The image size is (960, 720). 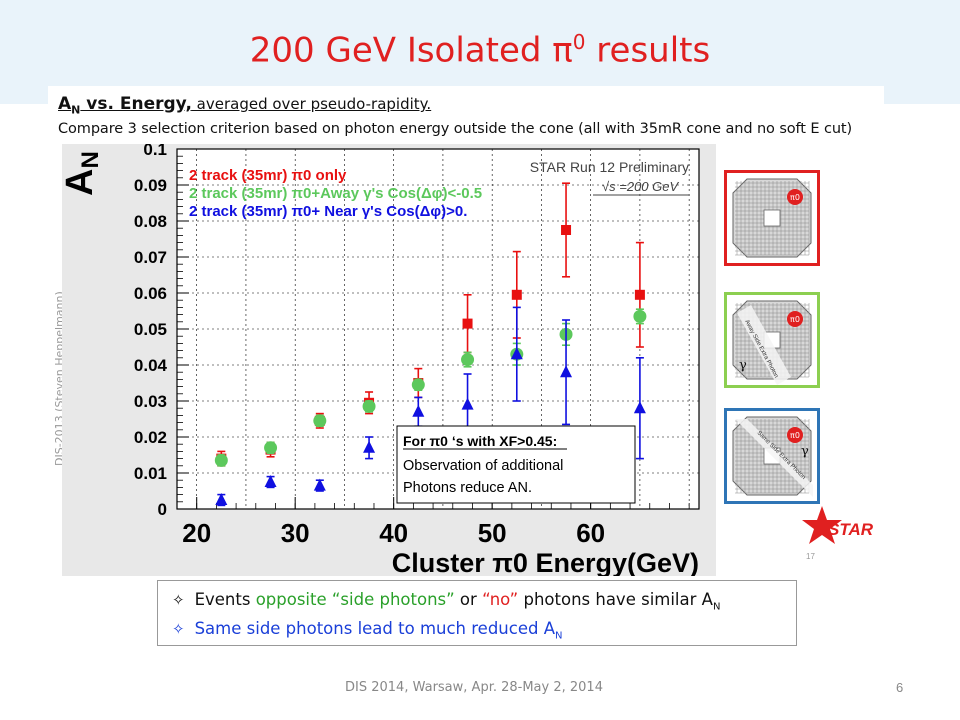 What do you see at coordinates (150, 257) in the screenshot?
I see `y-tick-label: 0.07` at bounding box center [150, 257].